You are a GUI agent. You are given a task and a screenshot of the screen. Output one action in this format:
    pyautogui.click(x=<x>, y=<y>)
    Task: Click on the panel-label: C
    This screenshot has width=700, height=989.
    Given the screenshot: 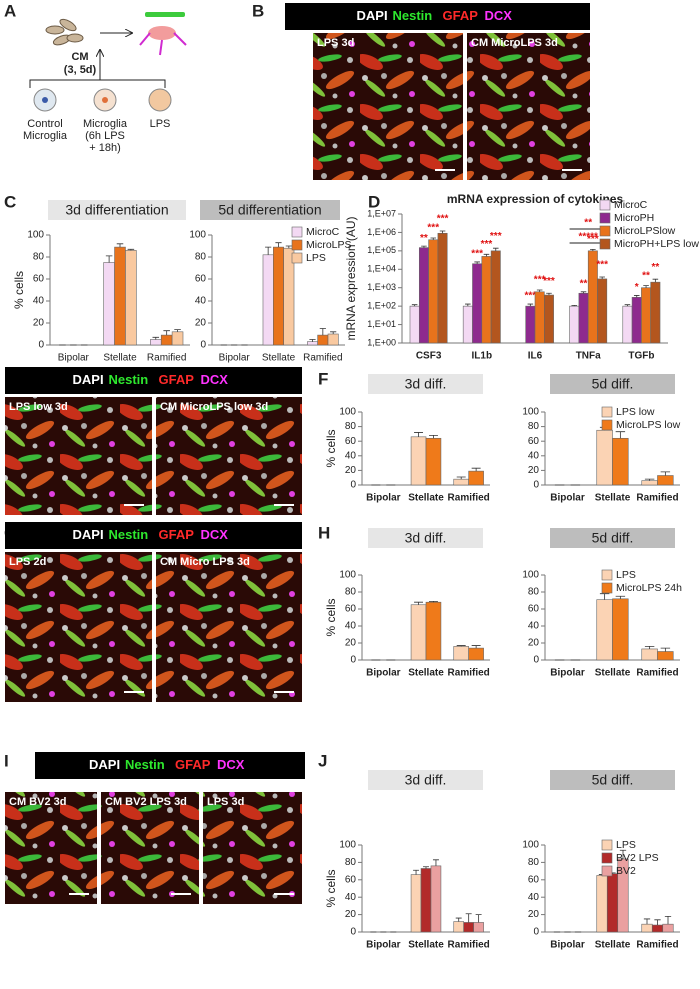 What is the action you would take?
    pyautogui.click(x=10, y=201)
    